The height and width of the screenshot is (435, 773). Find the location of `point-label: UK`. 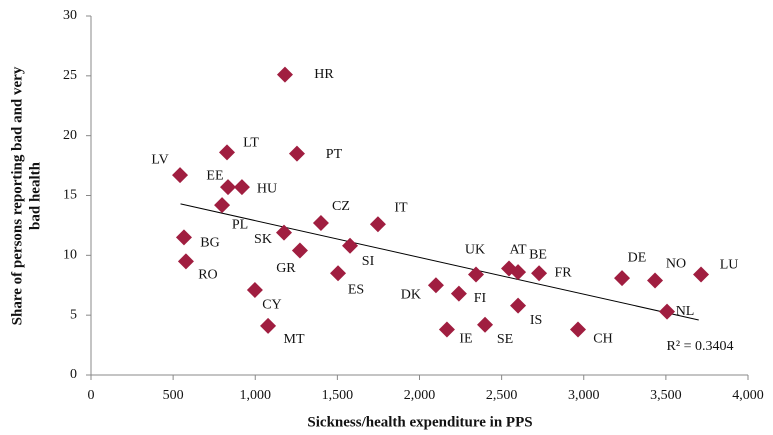

point-label: UK is located at coordinates (475, 250).